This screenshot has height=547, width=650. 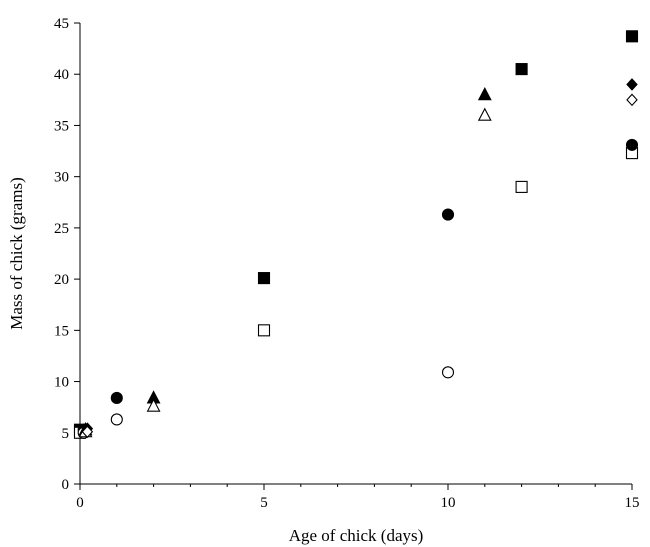 What do you see at coordinates (61, 383) in the screenshot?
I see `y-tick-label: 10` at bounding box center [61, 383].